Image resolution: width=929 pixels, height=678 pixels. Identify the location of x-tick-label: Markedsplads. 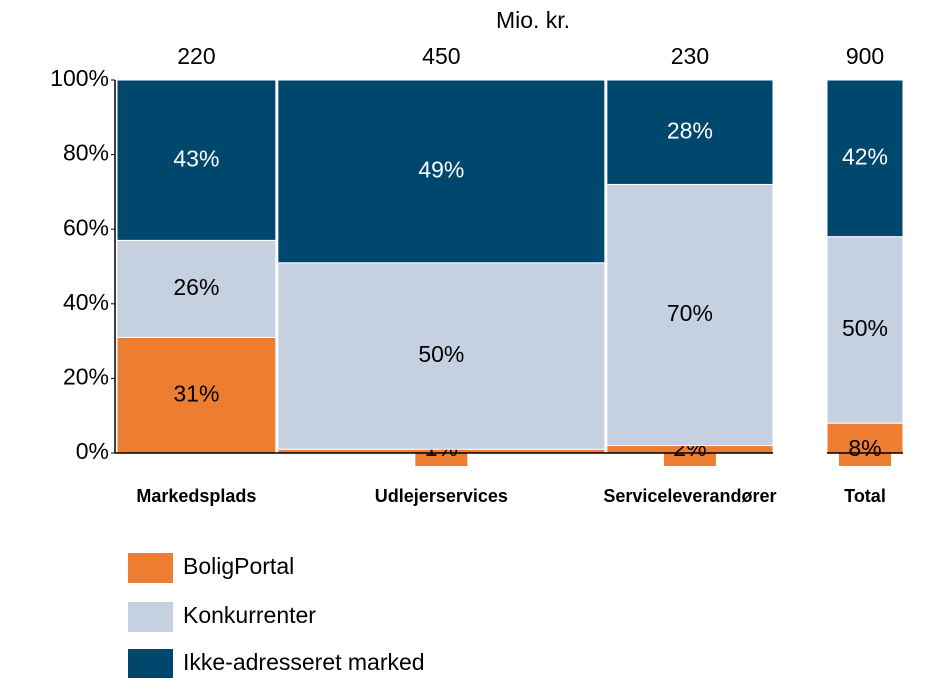
(196, 496).